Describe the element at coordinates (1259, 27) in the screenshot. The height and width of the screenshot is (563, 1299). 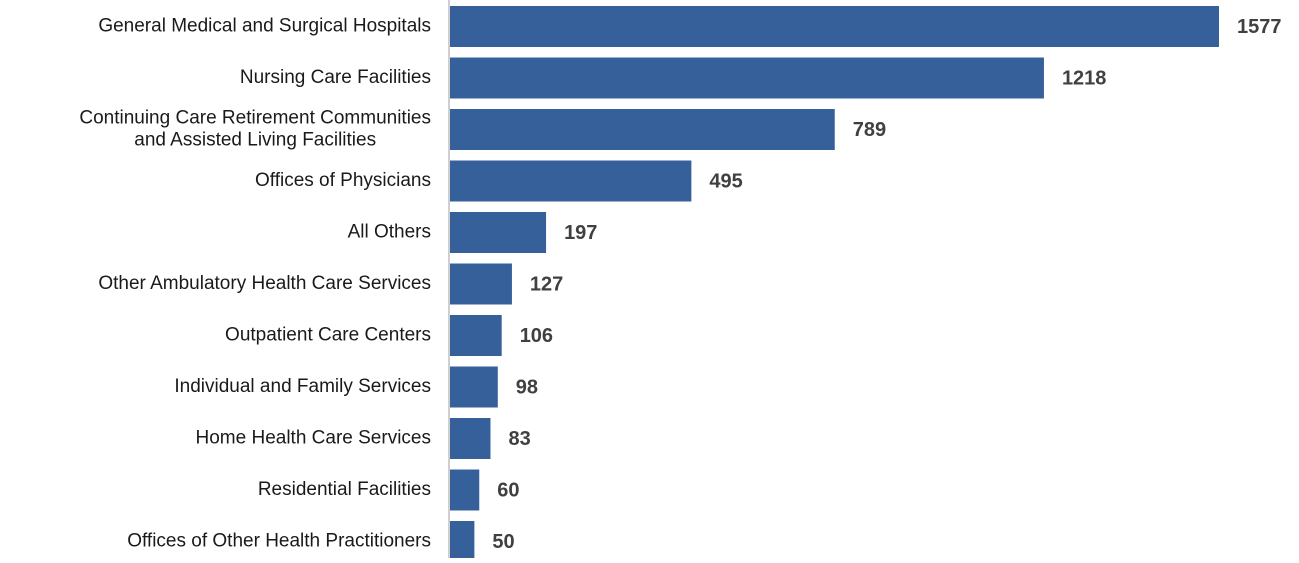
I see `value-label: 1577` at that location.